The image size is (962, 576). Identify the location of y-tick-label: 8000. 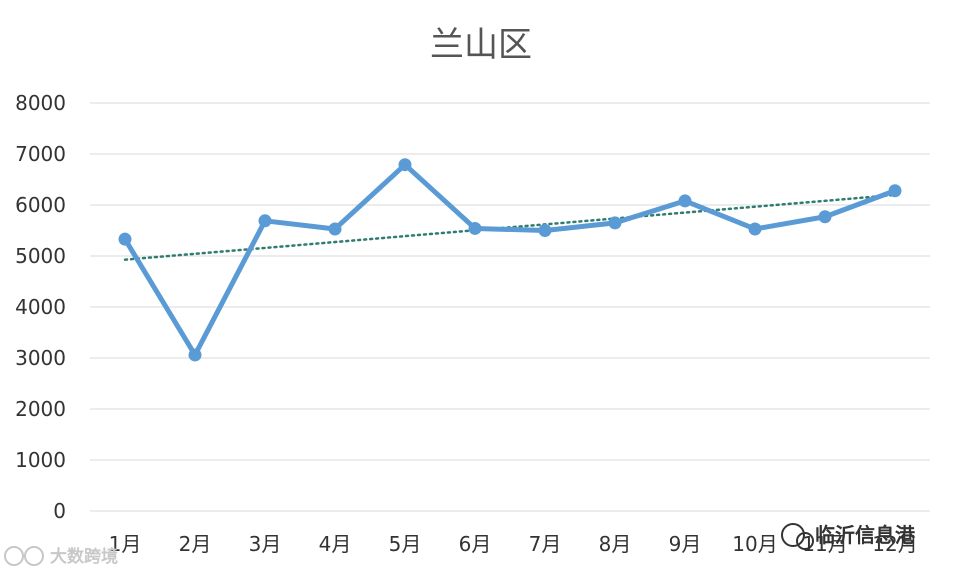
(40, 103).